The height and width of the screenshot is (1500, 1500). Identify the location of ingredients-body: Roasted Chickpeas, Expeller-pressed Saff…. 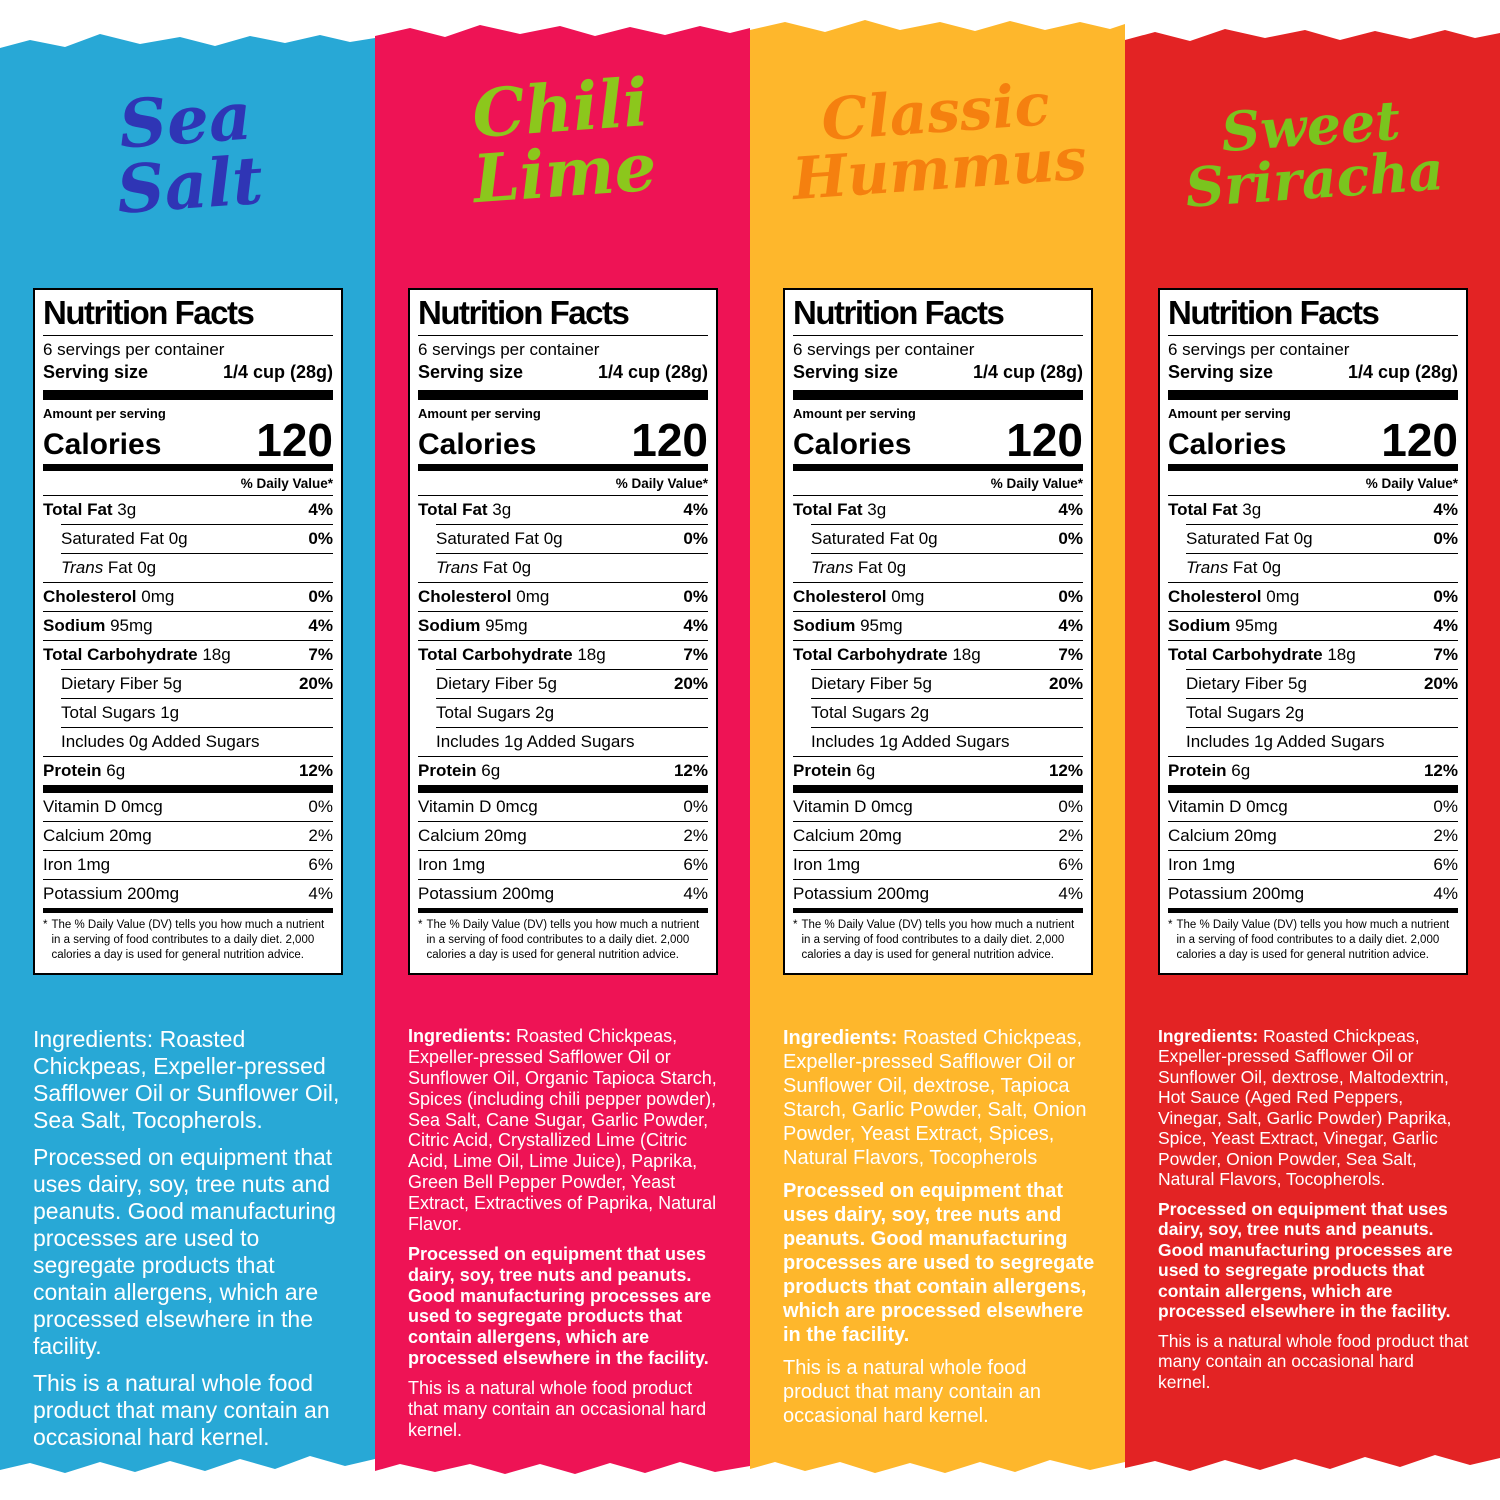
(935, 1098).